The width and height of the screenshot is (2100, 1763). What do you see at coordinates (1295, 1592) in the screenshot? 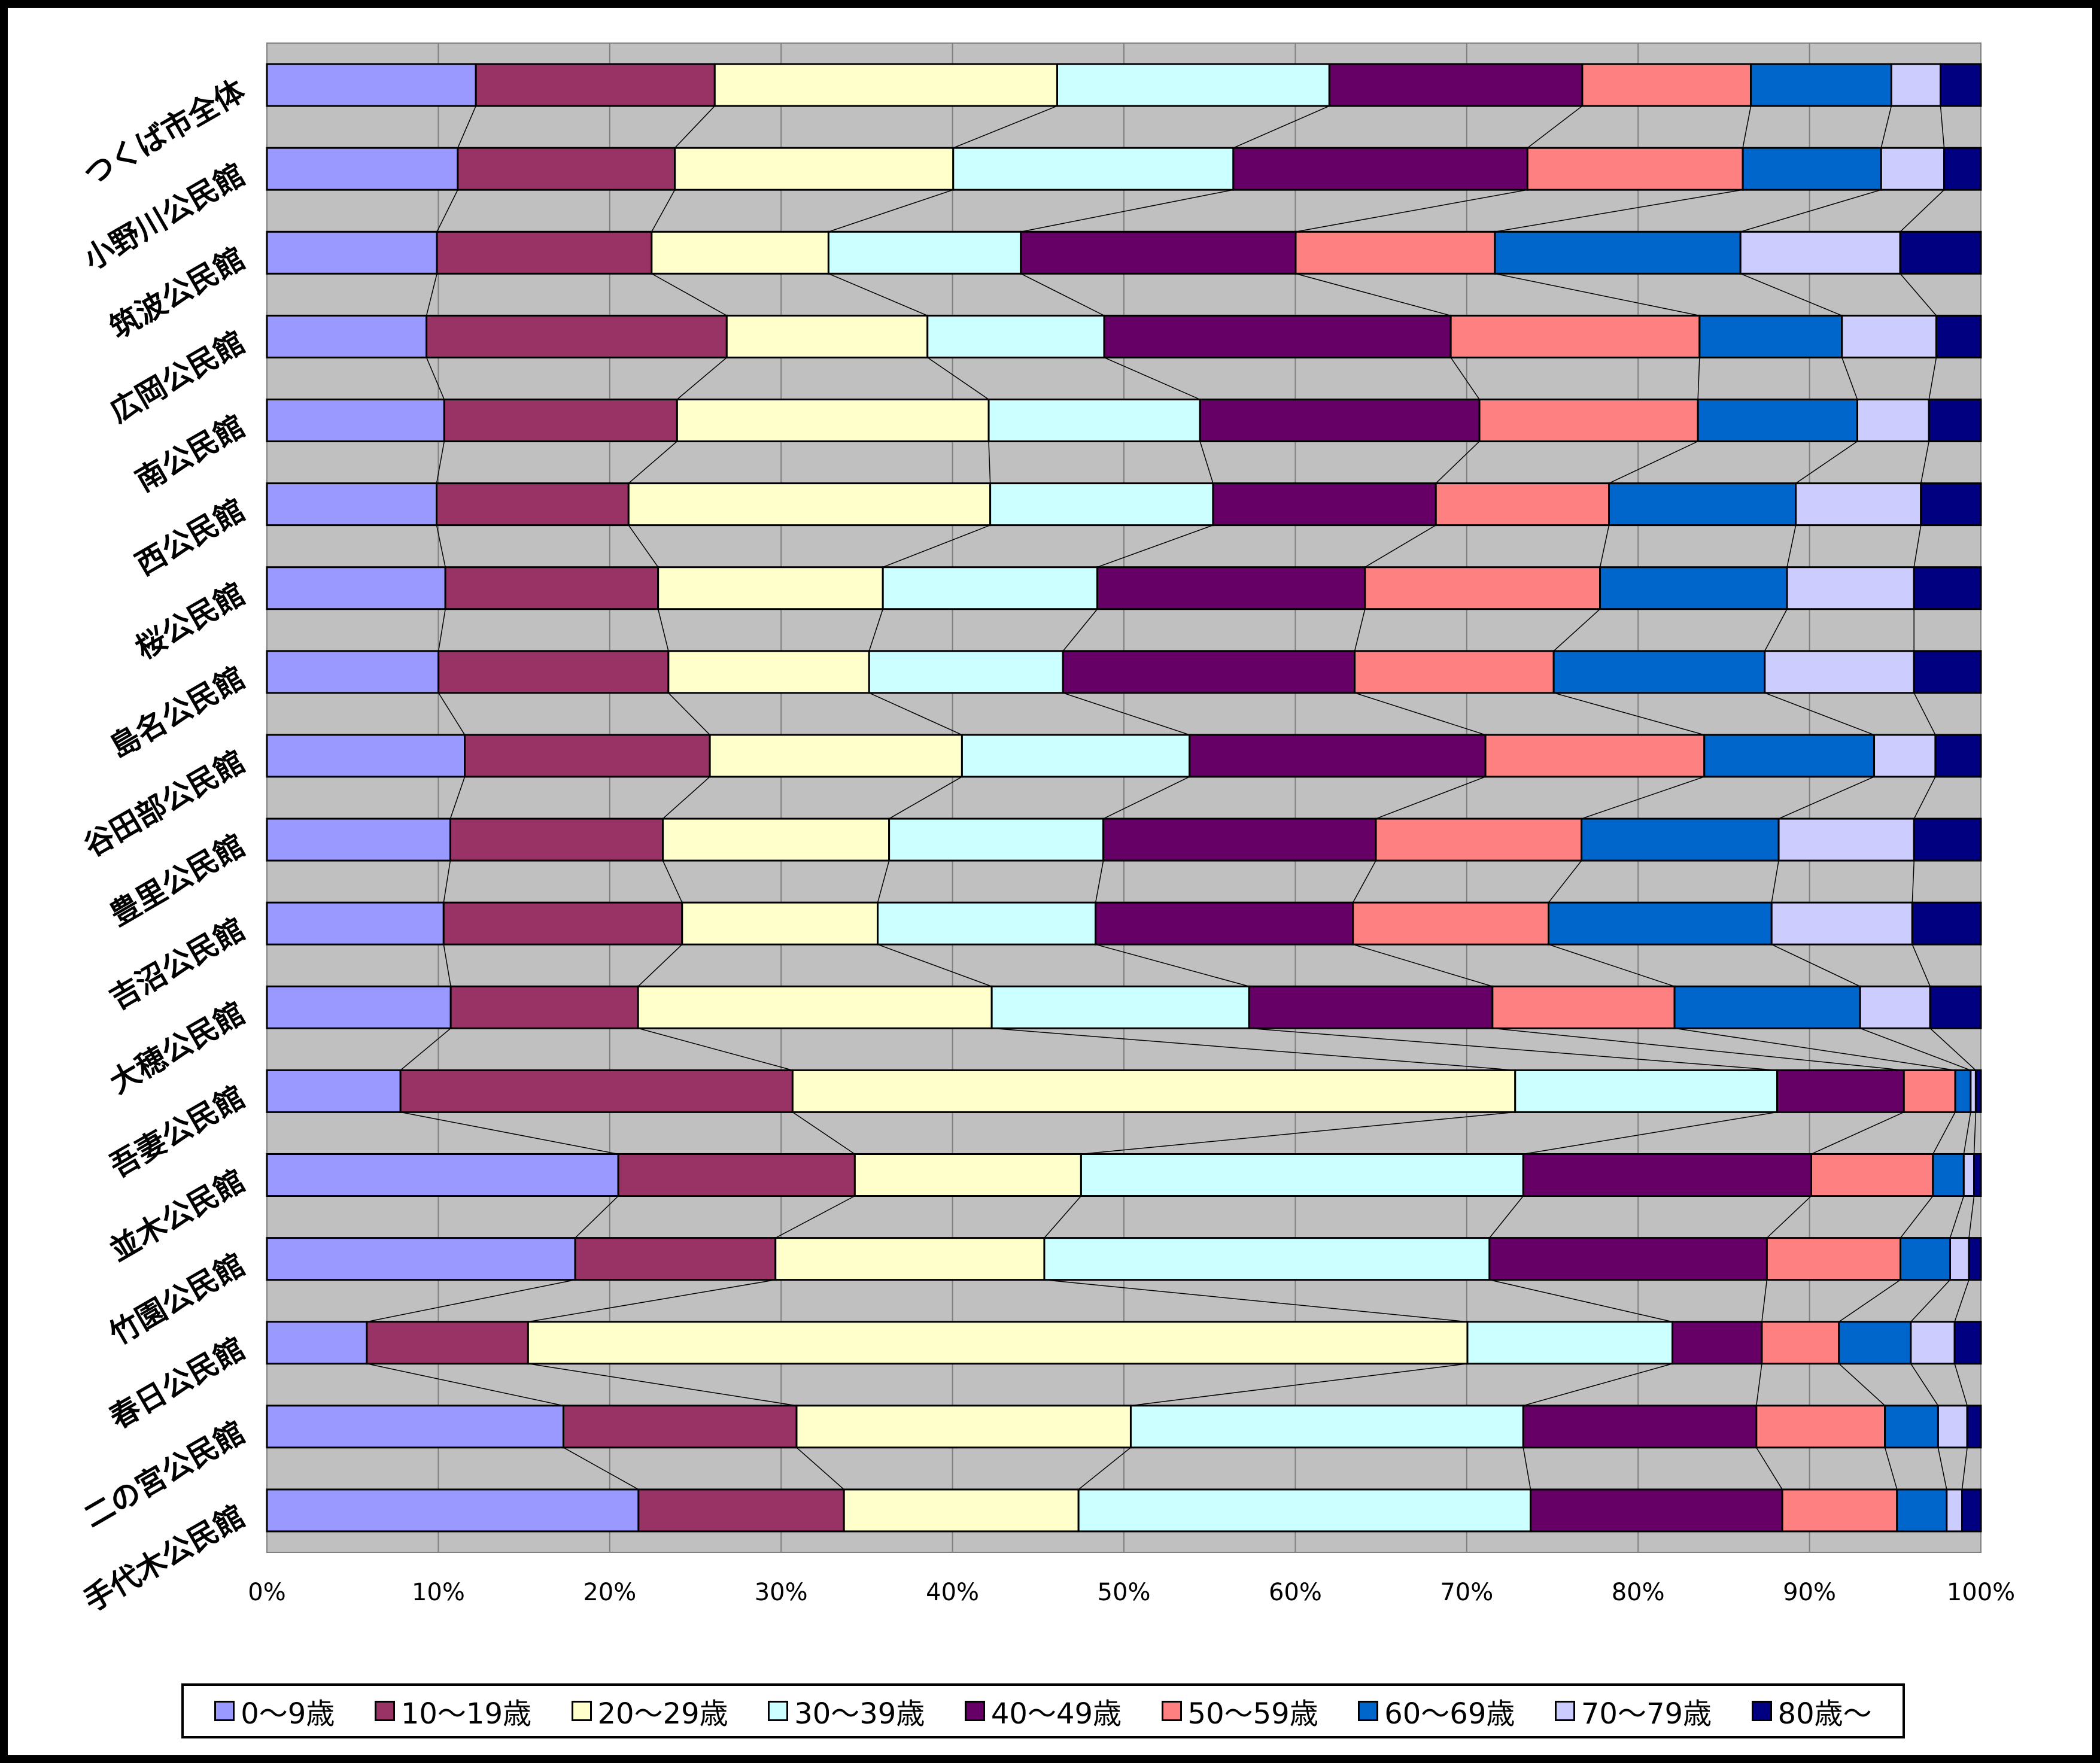
I see `x-tick-label: 60%` at bounding box center [1295, 1592].